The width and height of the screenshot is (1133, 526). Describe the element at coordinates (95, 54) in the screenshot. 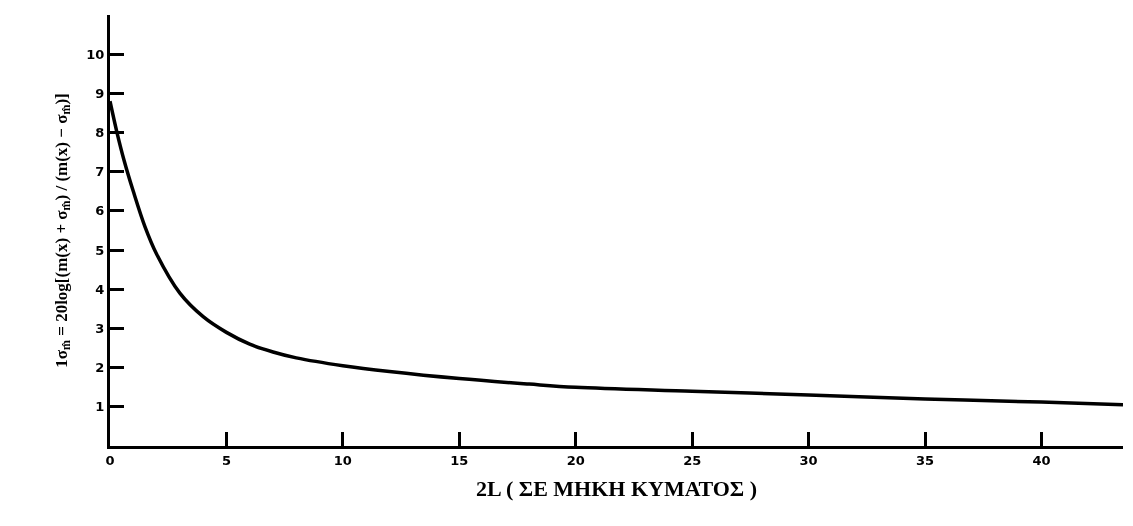

I see `y-tick-label: 10` at that location.